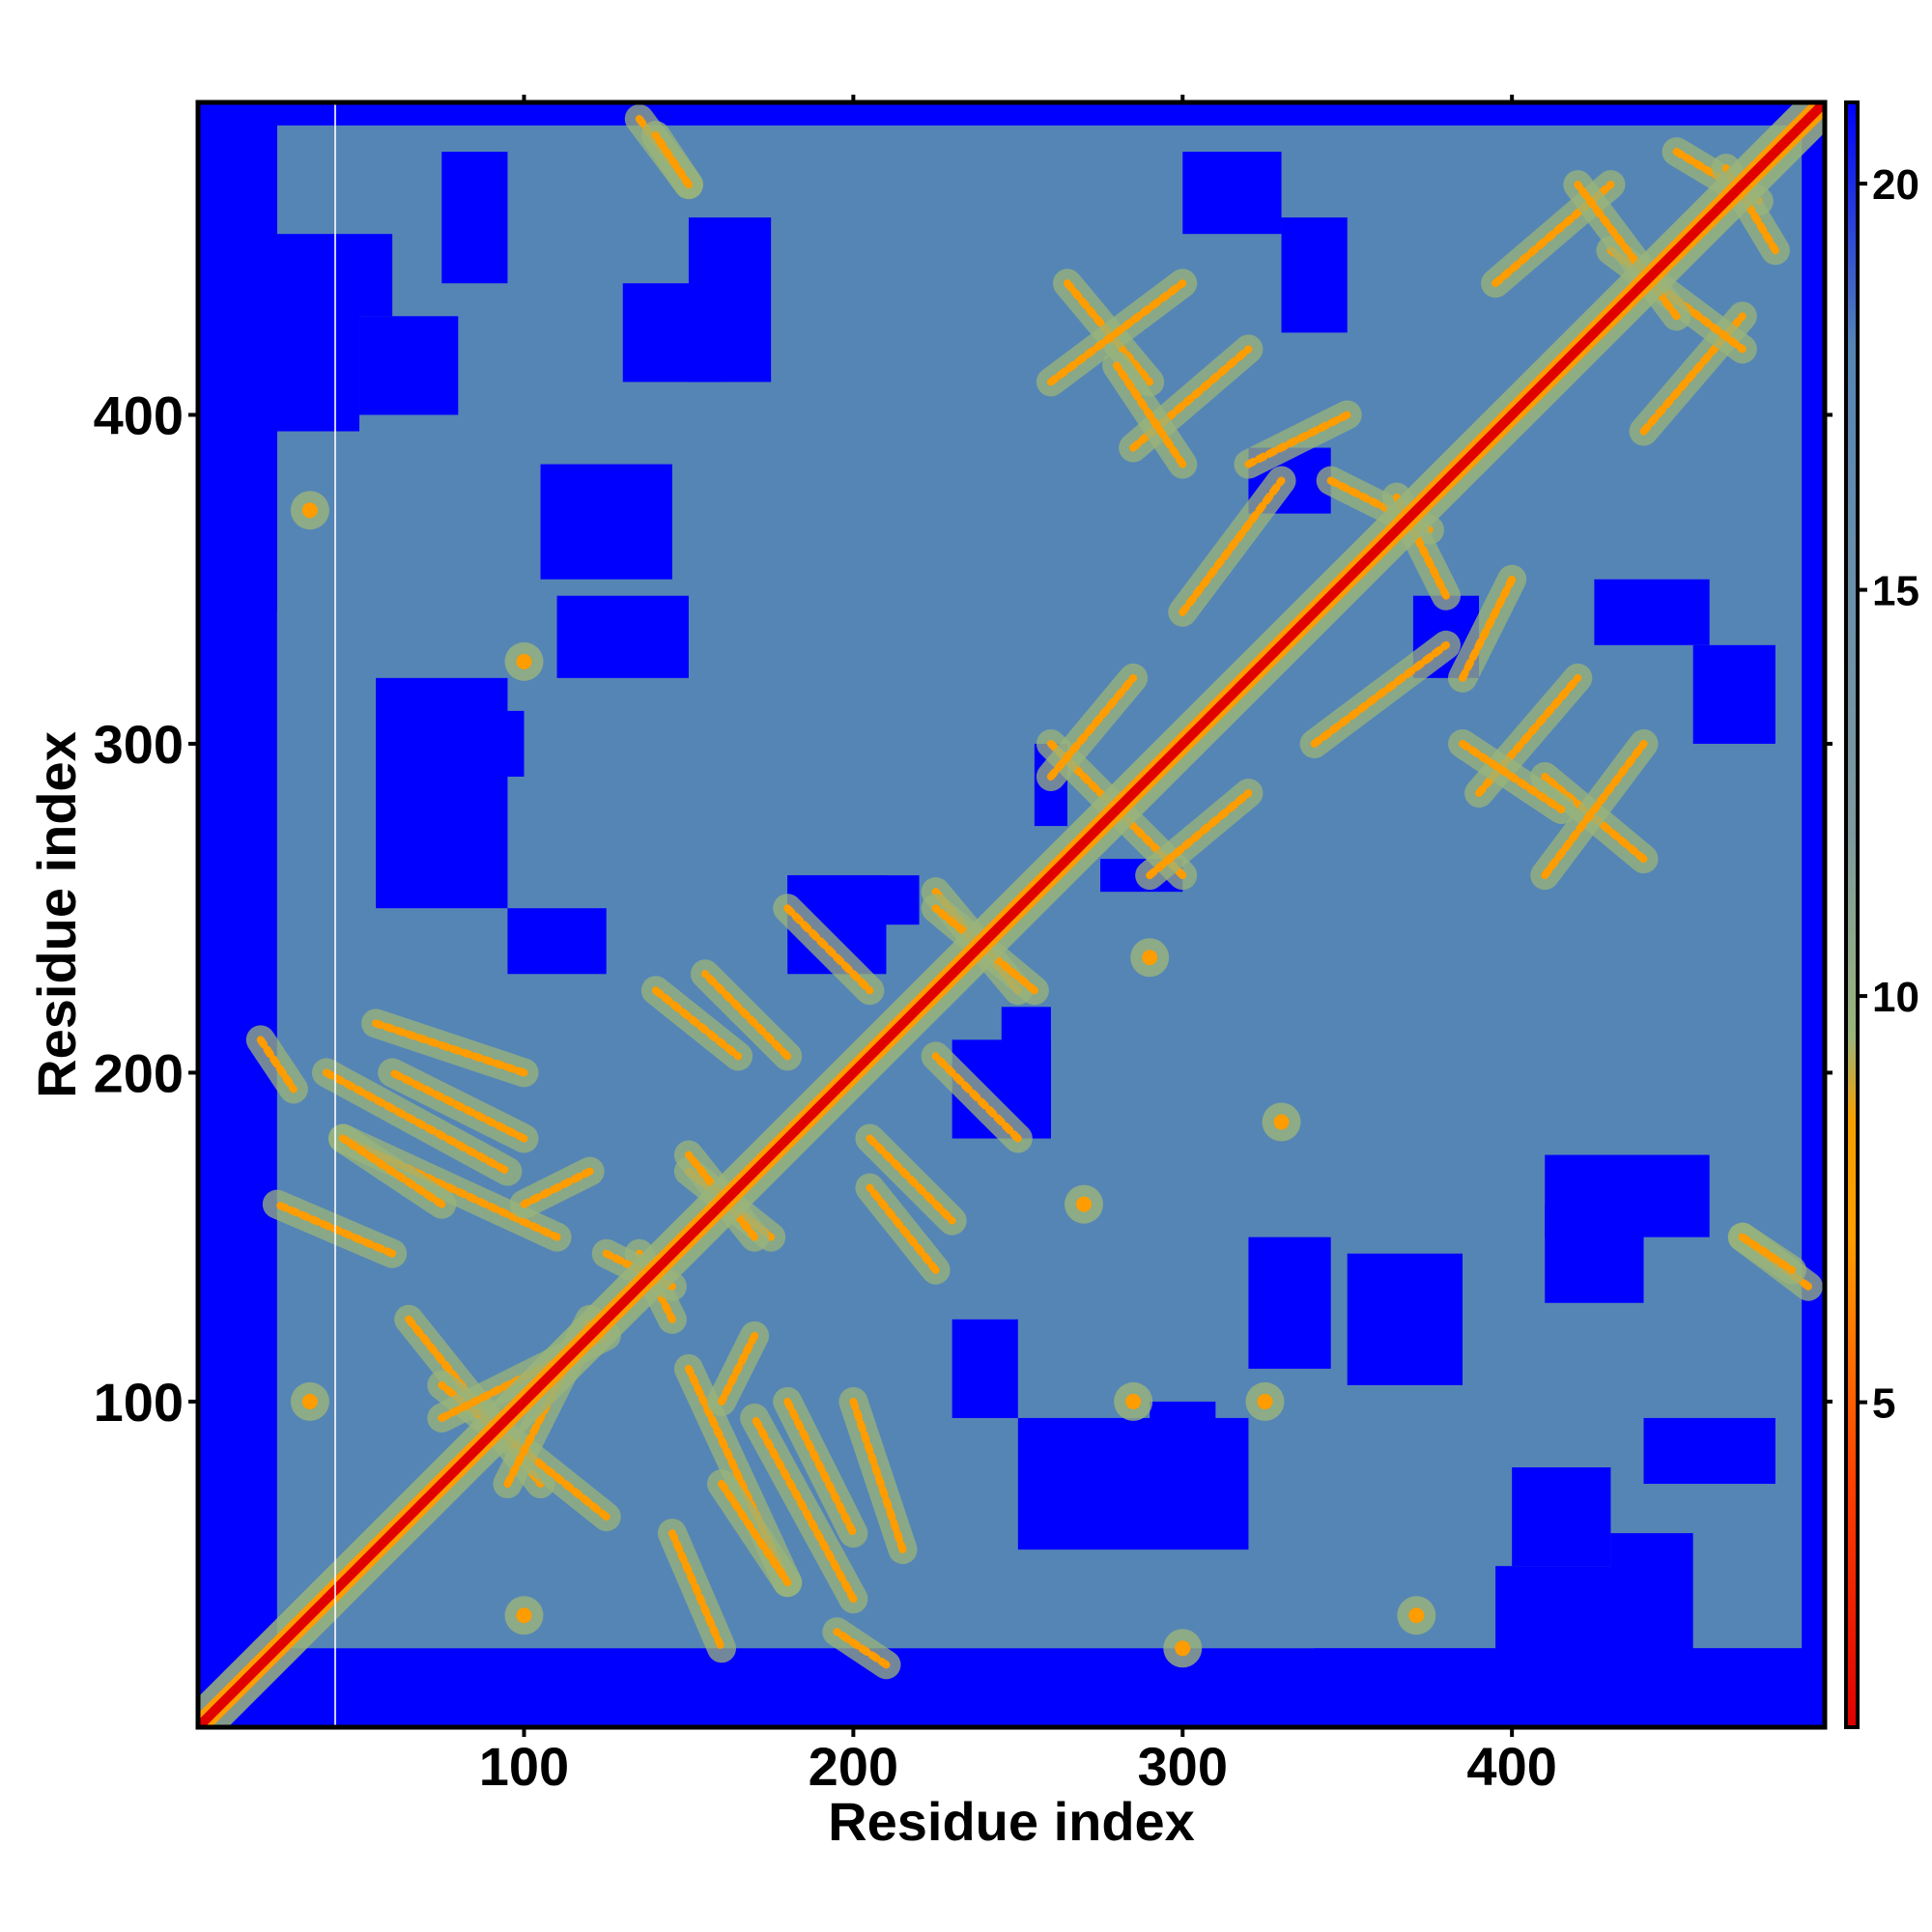 Image resolution: width=1932 pixels, height=1932 pixels. What do you see at coordinates (1150, 415) in the screenshot?
I see `contact-line-21-mirror` at bounding box center [1150, 415].